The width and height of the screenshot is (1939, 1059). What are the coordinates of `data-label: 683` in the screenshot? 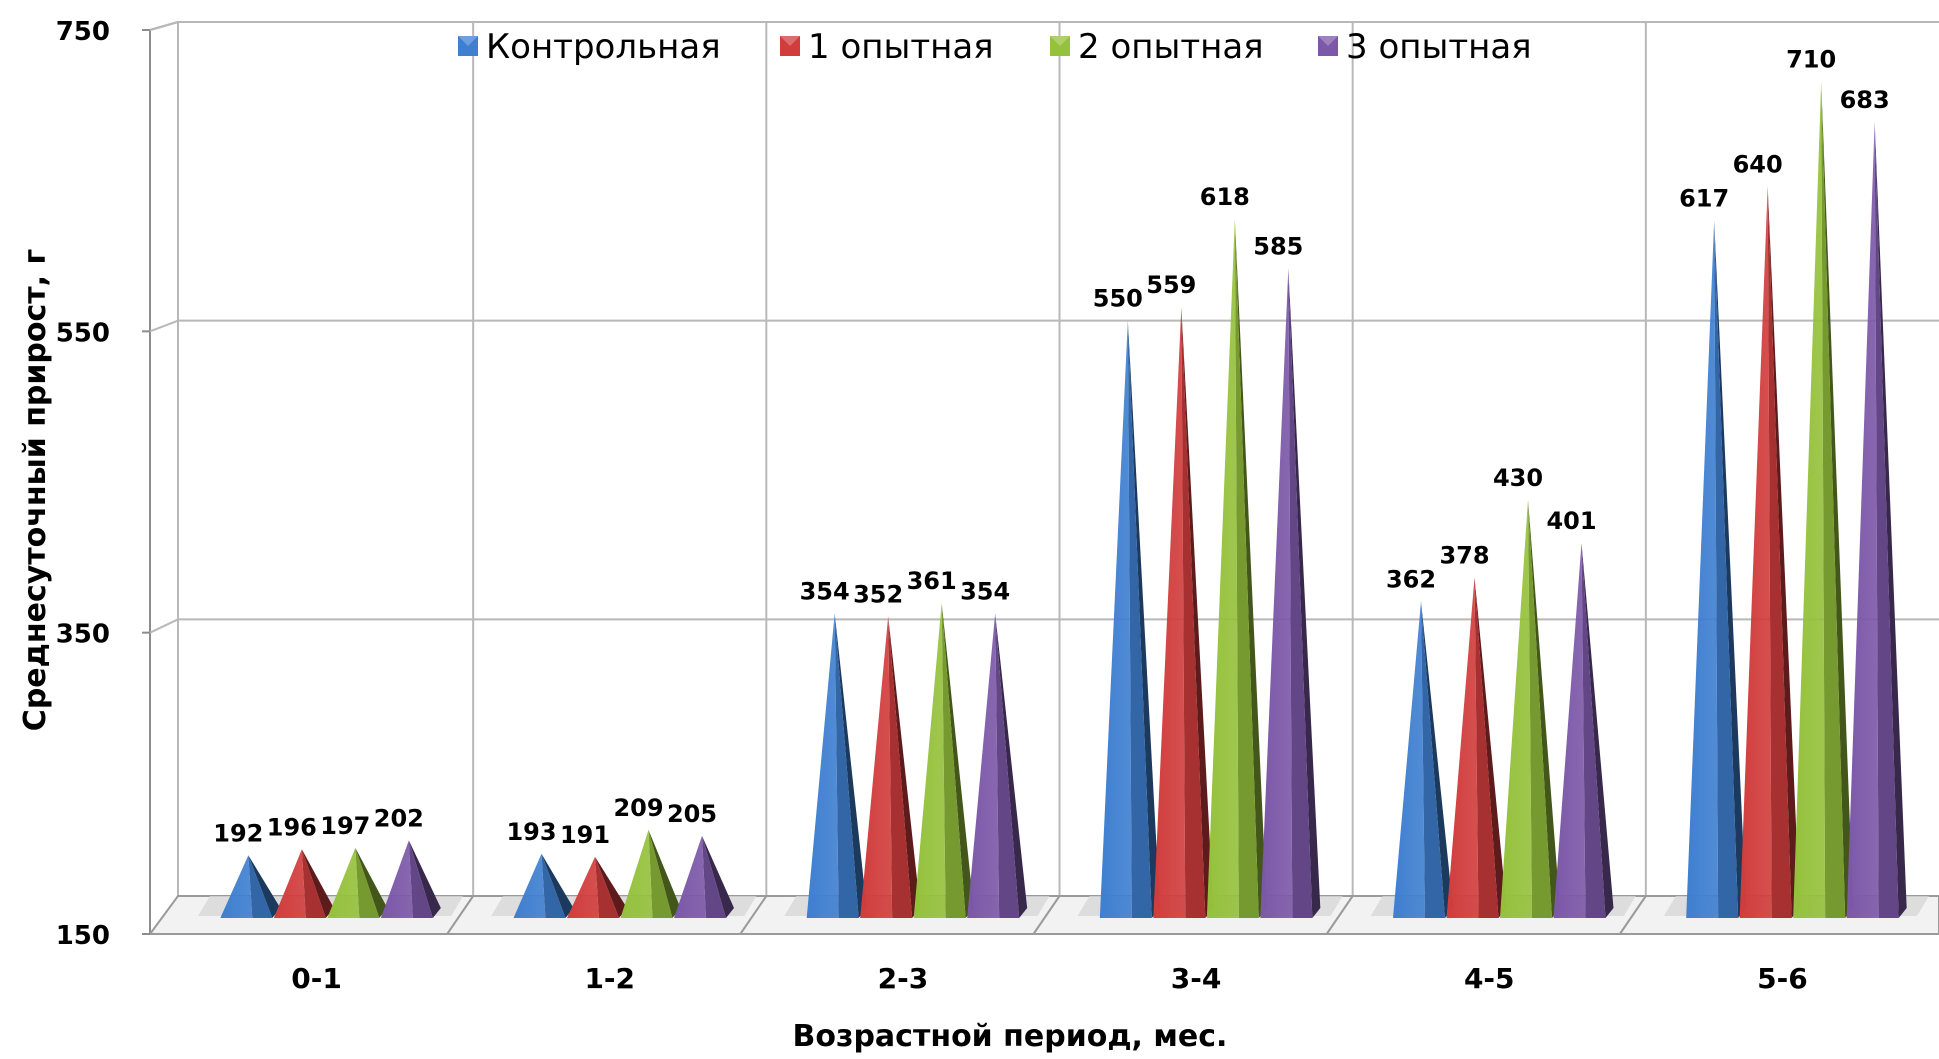 It's located at (1865, 100).